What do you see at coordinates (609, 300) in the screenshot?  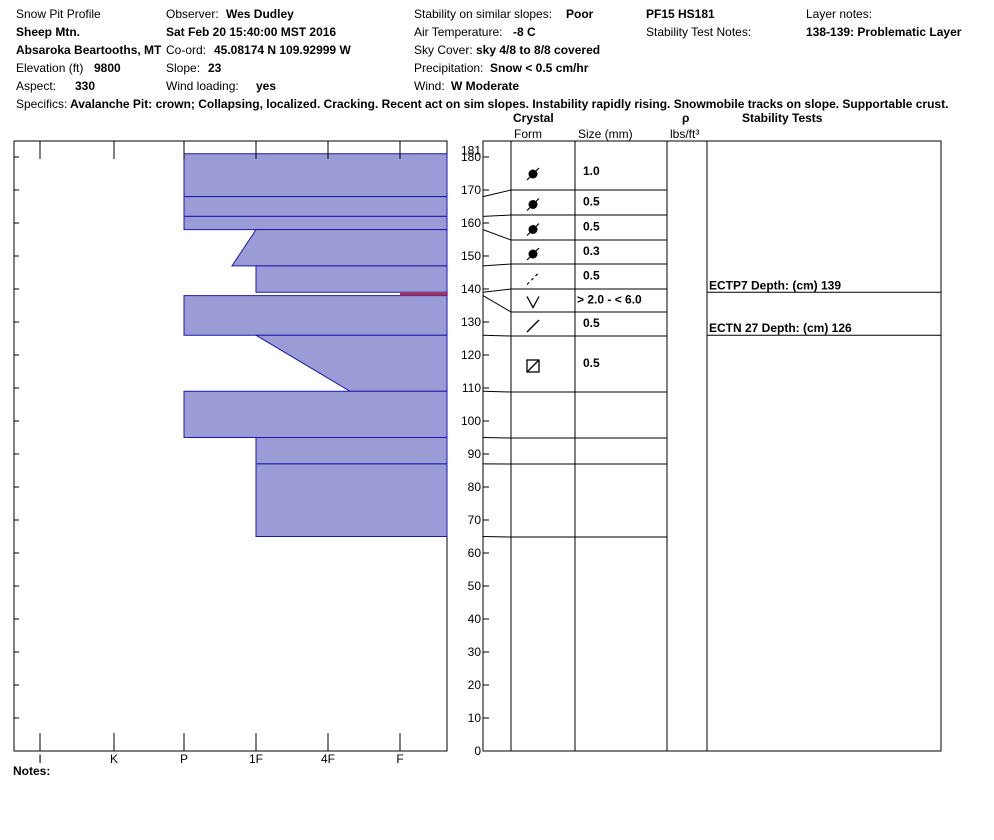 I see `crystal-size-label: > 2.0 - < 6.0` at bounding box center [609, 300].